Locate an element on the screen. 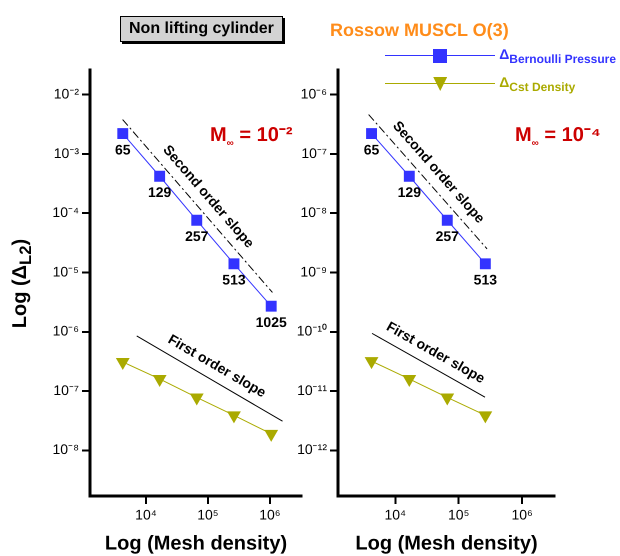 Image resolution: width=620 pixels, height=556 pixels. y-tick-label: 10⁻¹¹ is located at coordinates (312, 390).